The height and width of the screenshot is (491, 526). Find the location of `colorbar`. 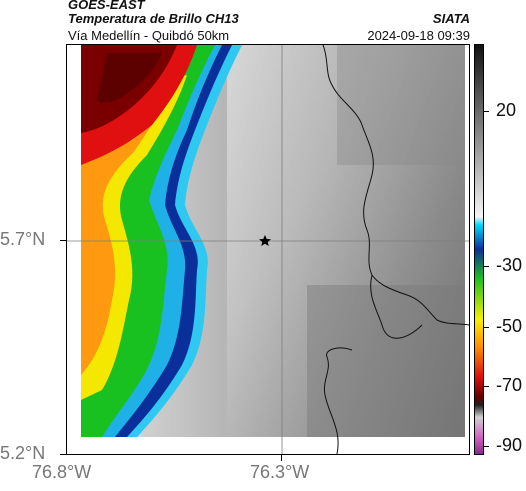

colorbar is located at coordinates (479, 249).